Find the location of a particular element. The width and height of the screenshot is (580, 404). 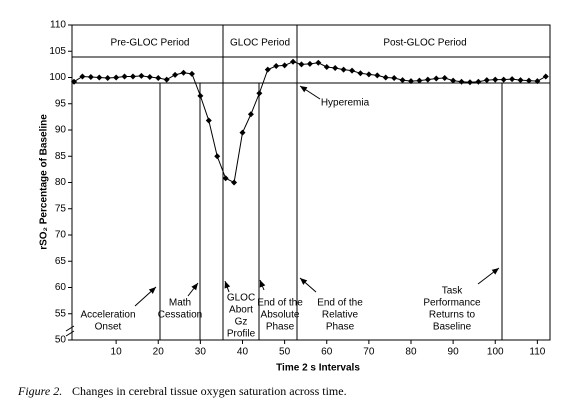

event-label: Baseline is located at coordinates (452, 327).